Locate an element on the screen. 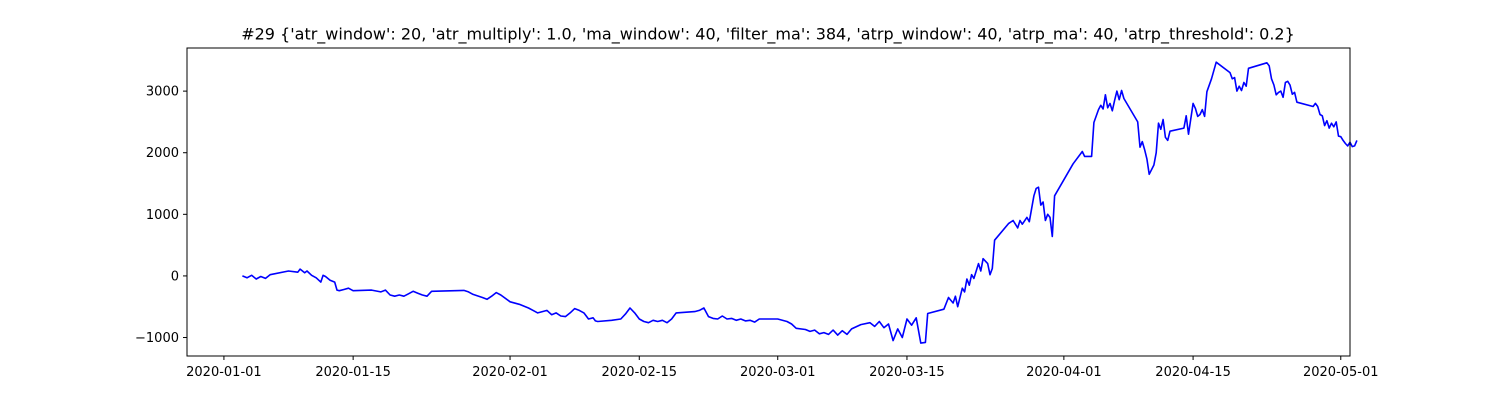  x-tick-label: 2020-03-01 is located at coordinates (778, 372).